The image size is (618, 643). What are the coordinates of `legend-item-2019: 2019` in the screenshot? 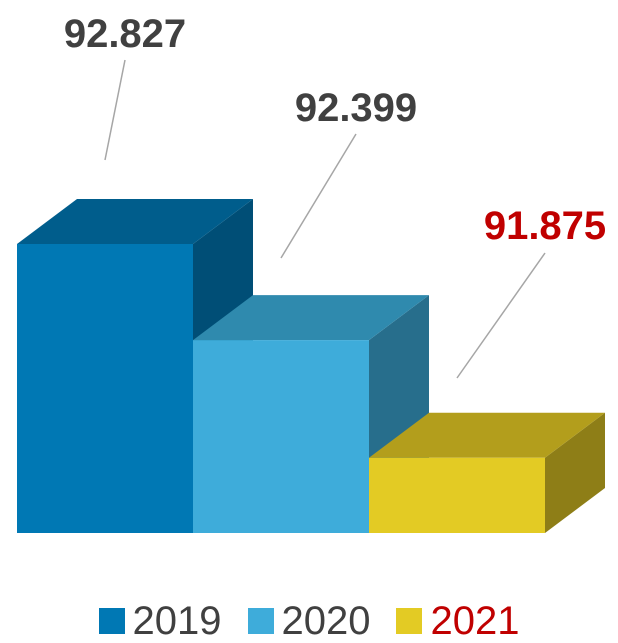 It's located at (160, 620).